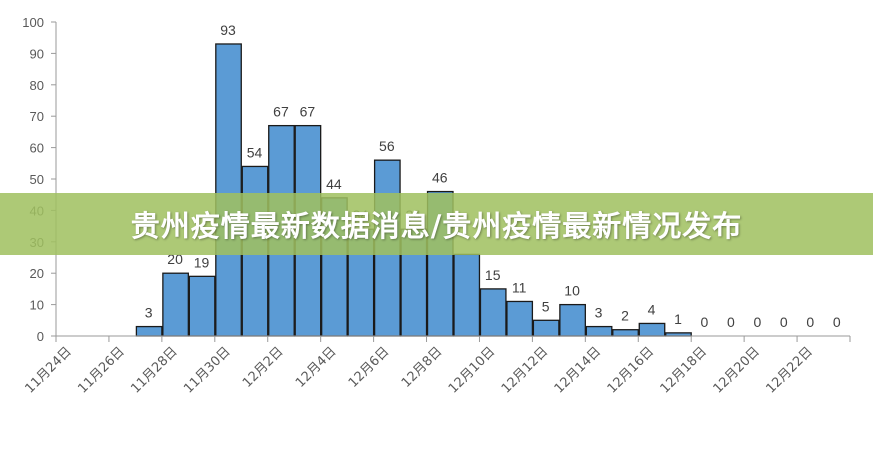 The height and width of the screenshot is (449, 873). Describe the element at coordinates (572, 291) in the screenshot. I see `data-label: 10` at that location.